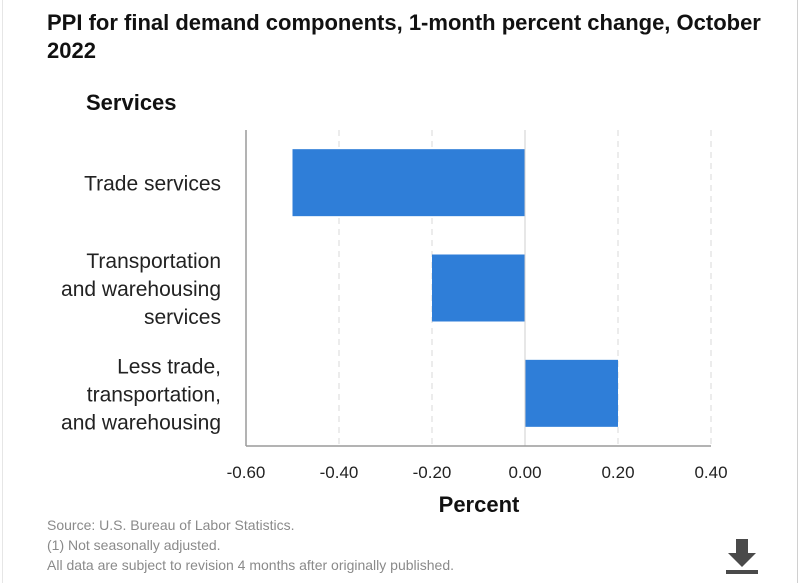  I want to click on category-label: Less trade,, so click(169, 366).